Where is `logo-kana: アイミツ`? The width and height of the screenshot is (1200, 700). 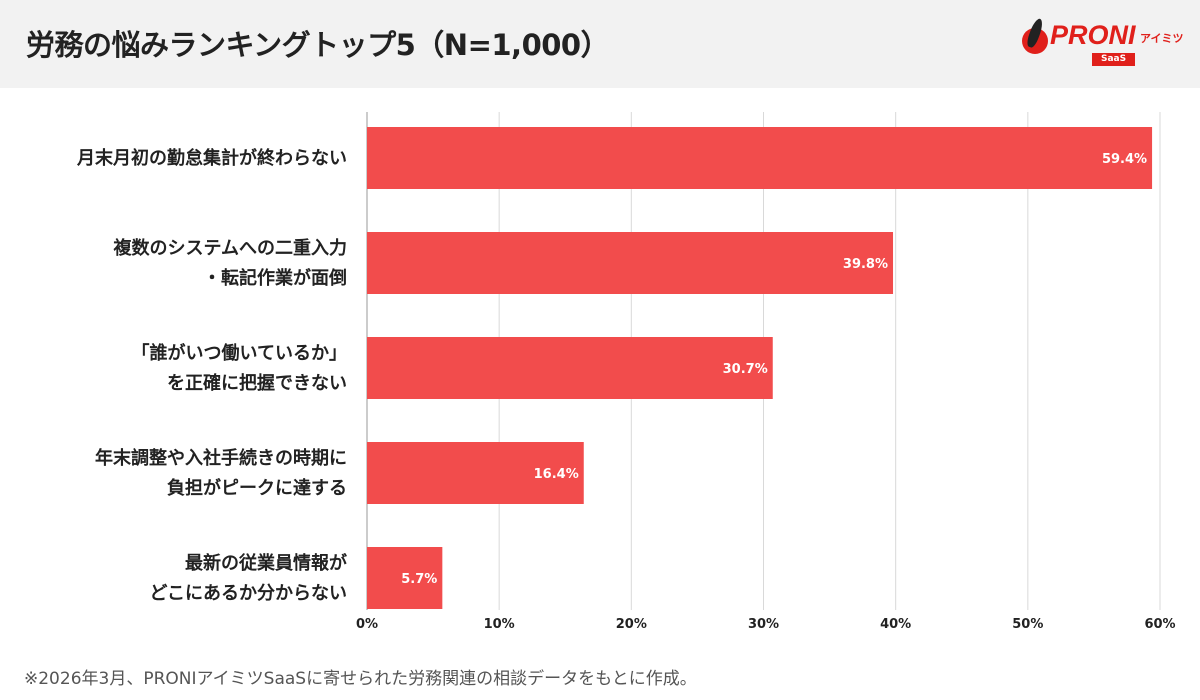
logo-kana: アイミツ is located at coordinates (1162, 38).